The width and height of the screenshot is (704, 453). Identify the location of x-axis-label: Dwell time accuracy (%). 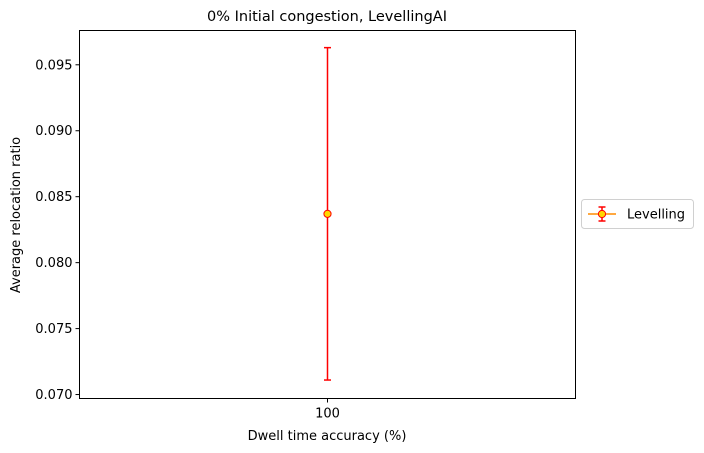
(327, 436).